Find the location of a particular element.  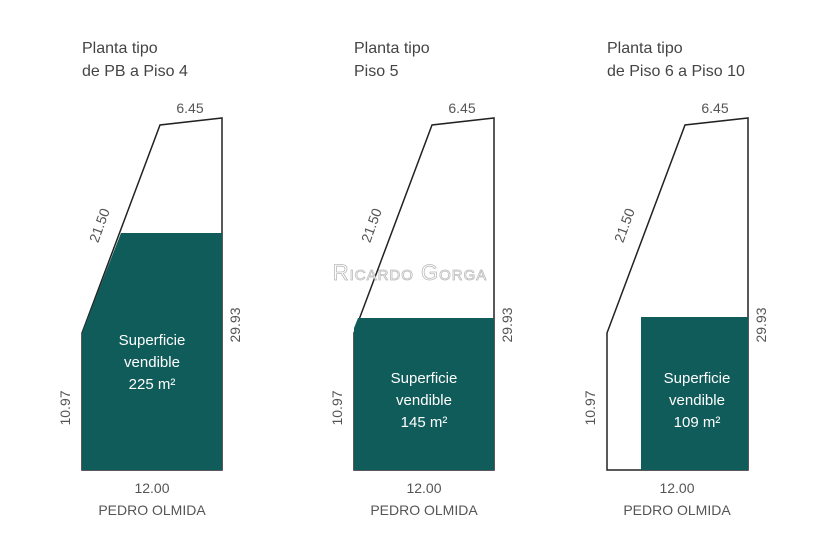

panel-title: de Piso 6 a Piso 10 is located at coordinates (676, 71).